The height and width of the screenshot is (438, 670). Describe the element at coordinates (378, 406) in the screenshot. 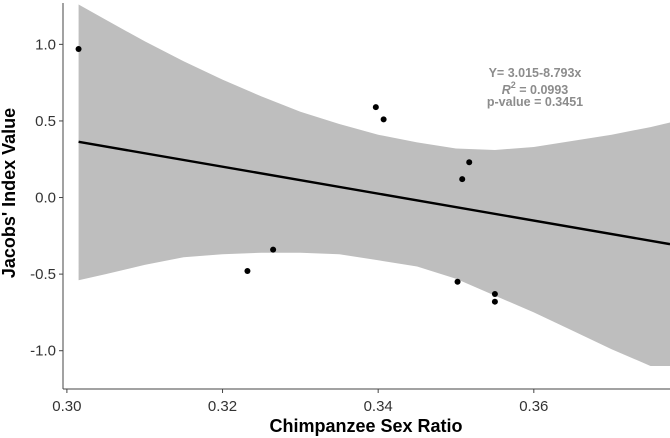

I see `x-tick-label: 0.34` at that location.